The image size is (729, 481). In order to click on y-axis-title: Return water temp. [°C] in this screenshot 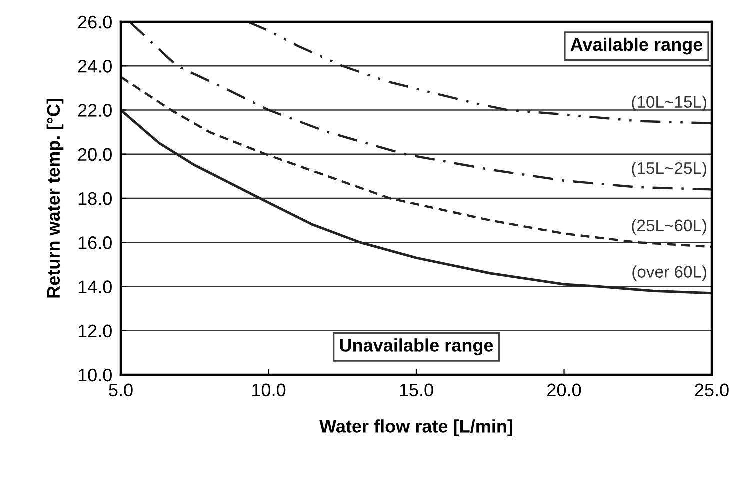, I will do `click(55, 198)`.